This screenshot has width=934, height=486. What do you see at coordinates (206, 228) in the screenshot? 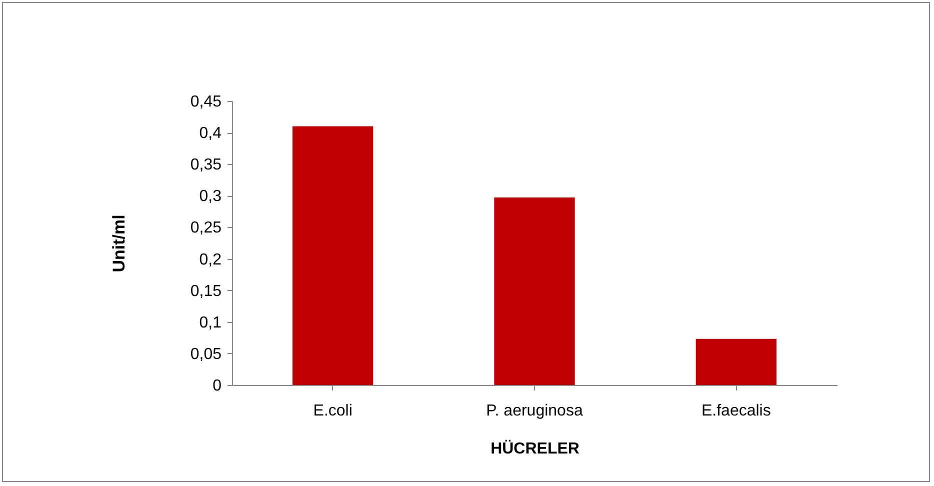
I see `y-tick-label: 0,25` at bounding box center [206, 228].